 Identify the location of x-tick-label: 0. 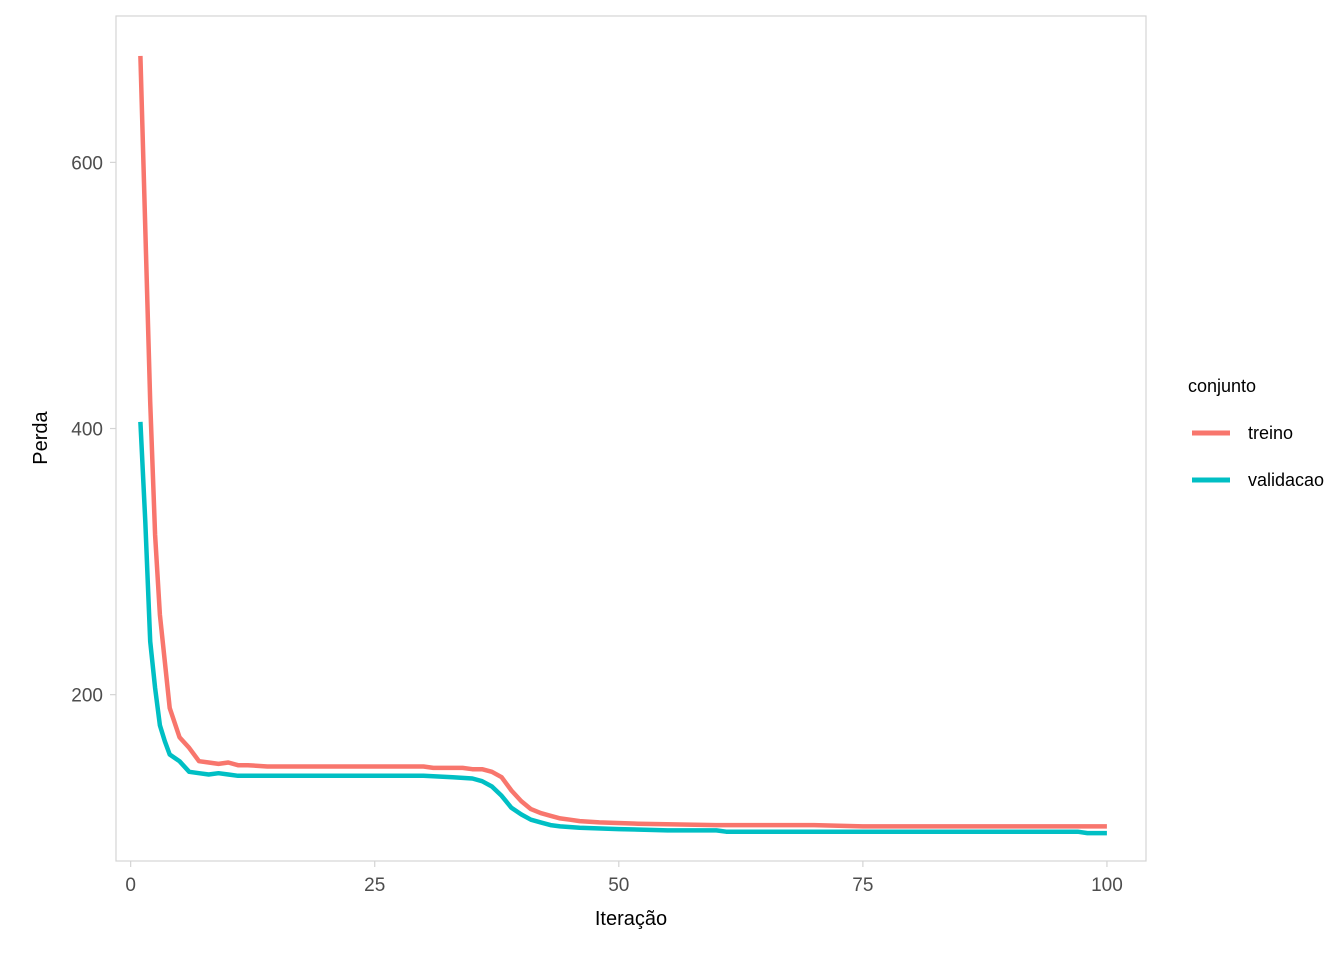
(130, 885).